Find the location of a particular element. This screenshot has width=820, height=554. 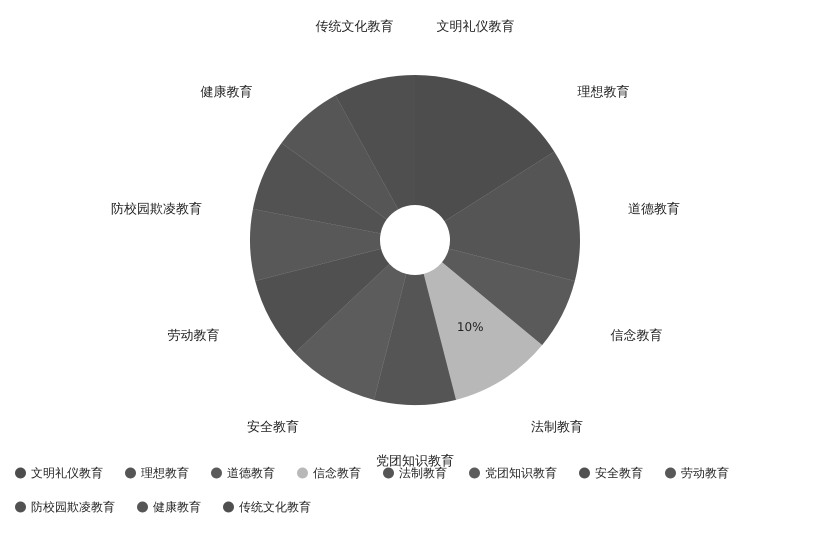

category-label: 信念教育 is located at coordinates (636, 336).